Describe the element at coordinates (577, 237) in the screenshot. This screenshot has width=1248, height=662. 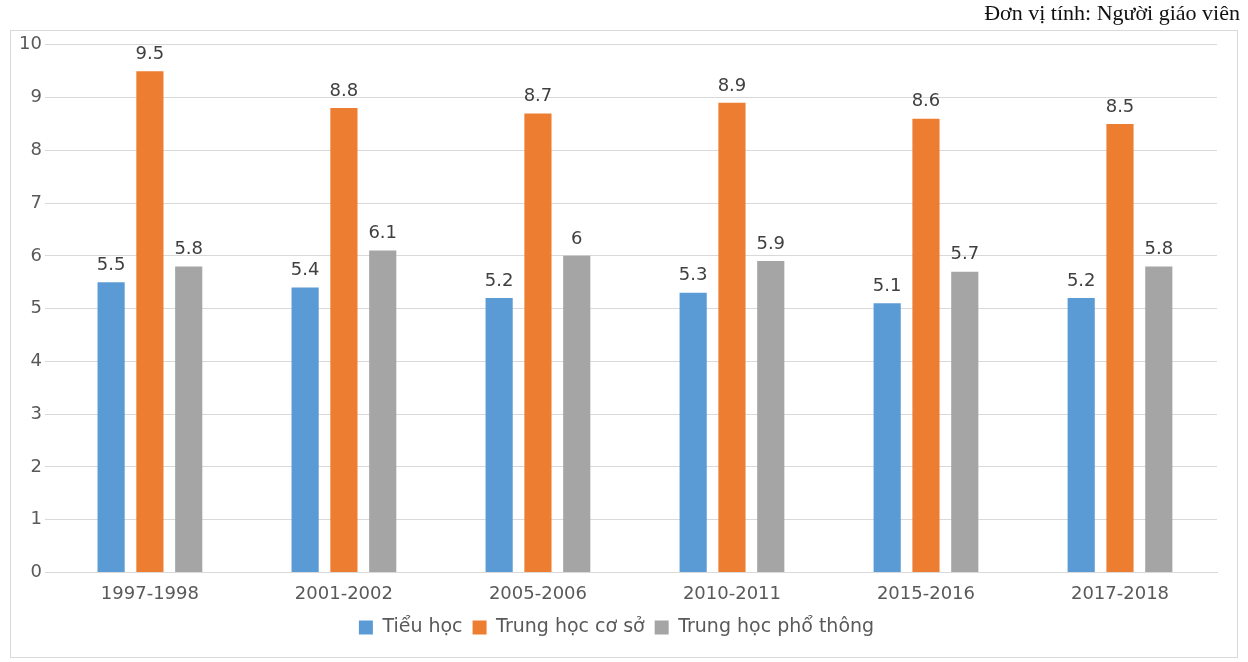
I see `data-label: 6` at that location.